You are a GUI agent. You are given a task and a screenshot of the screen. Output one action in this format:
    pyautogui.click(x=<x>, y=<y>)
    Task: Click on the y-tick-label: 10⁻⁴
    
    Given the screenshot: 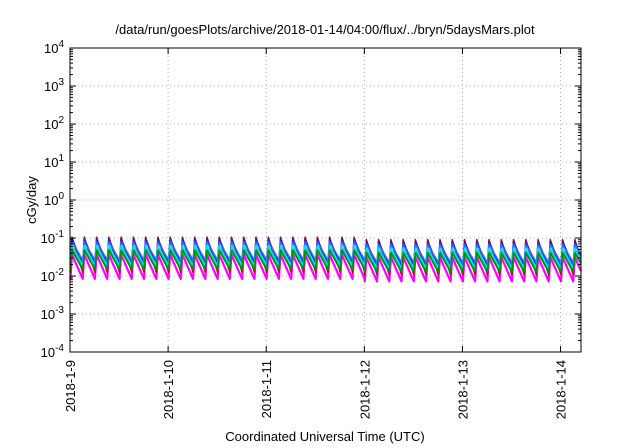 What is the action you would take?
    pyautogui.click(x=53, y=351)
    